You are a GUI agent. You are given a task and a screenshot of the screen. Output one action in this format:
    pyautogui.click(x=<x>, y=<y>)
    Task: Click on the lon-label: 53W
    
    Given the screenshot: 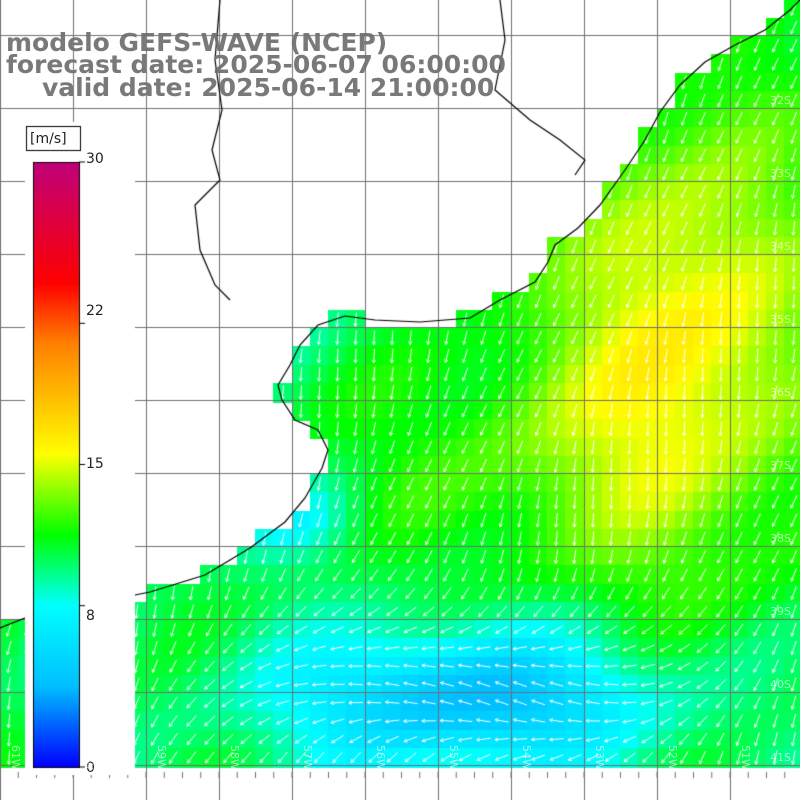 What is the action you would take?
    pyautogui.click(x=599, y=757)
    